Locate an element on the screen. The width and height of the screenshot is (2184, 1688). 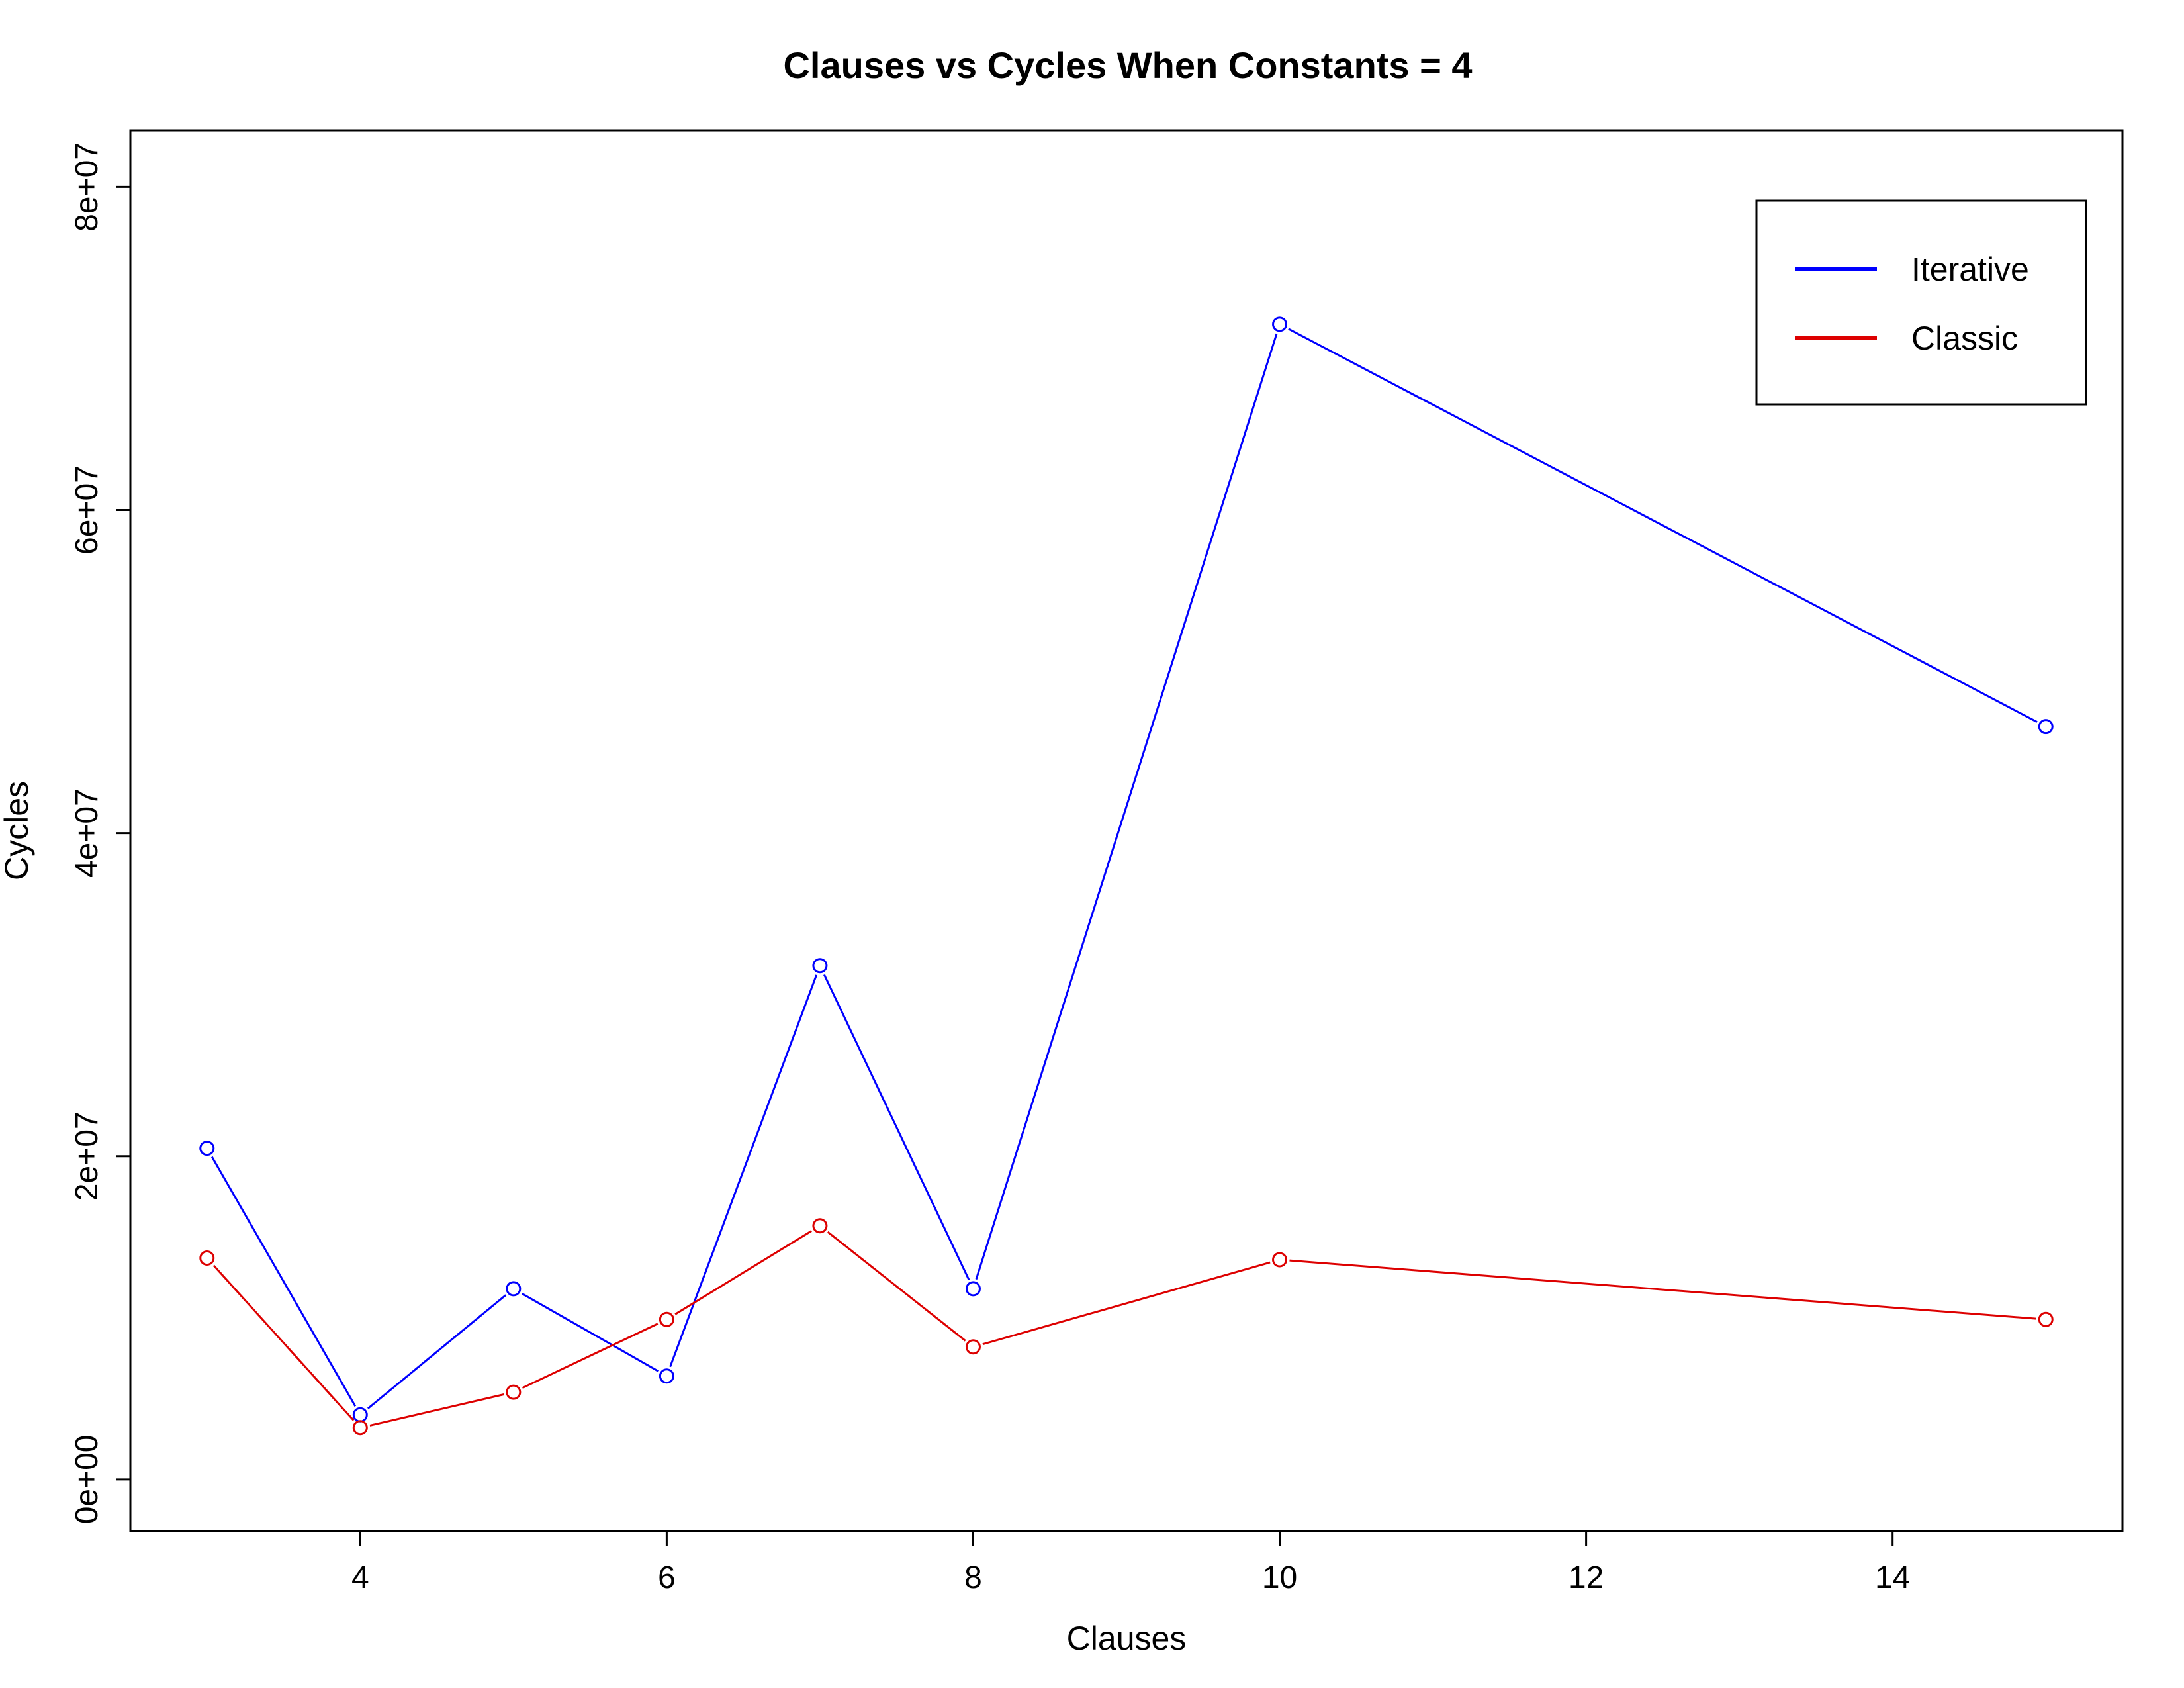
legend-label: Classic is located at coordinates (1965, 338).